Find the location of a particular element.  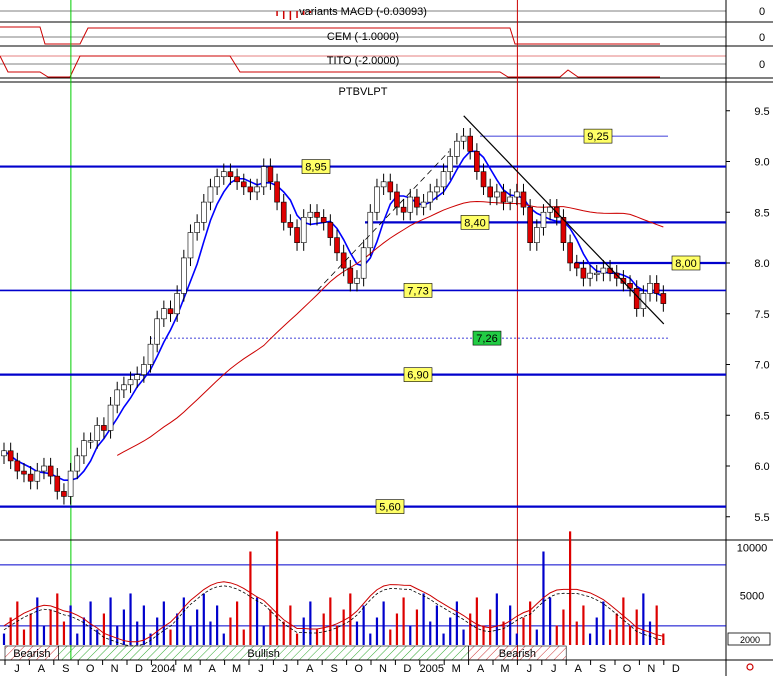

indicator-title: variants MACD (-0.03093) is located at coordinates (363, 12).